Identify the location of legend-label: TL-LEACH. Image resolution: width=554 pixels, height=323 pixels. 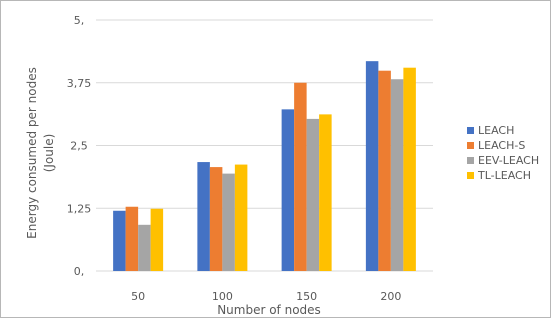
(504, 175).